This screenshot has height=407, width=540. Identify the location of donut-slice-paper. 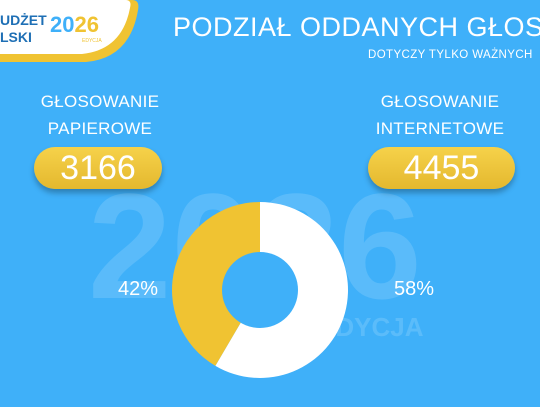
(215, 284).